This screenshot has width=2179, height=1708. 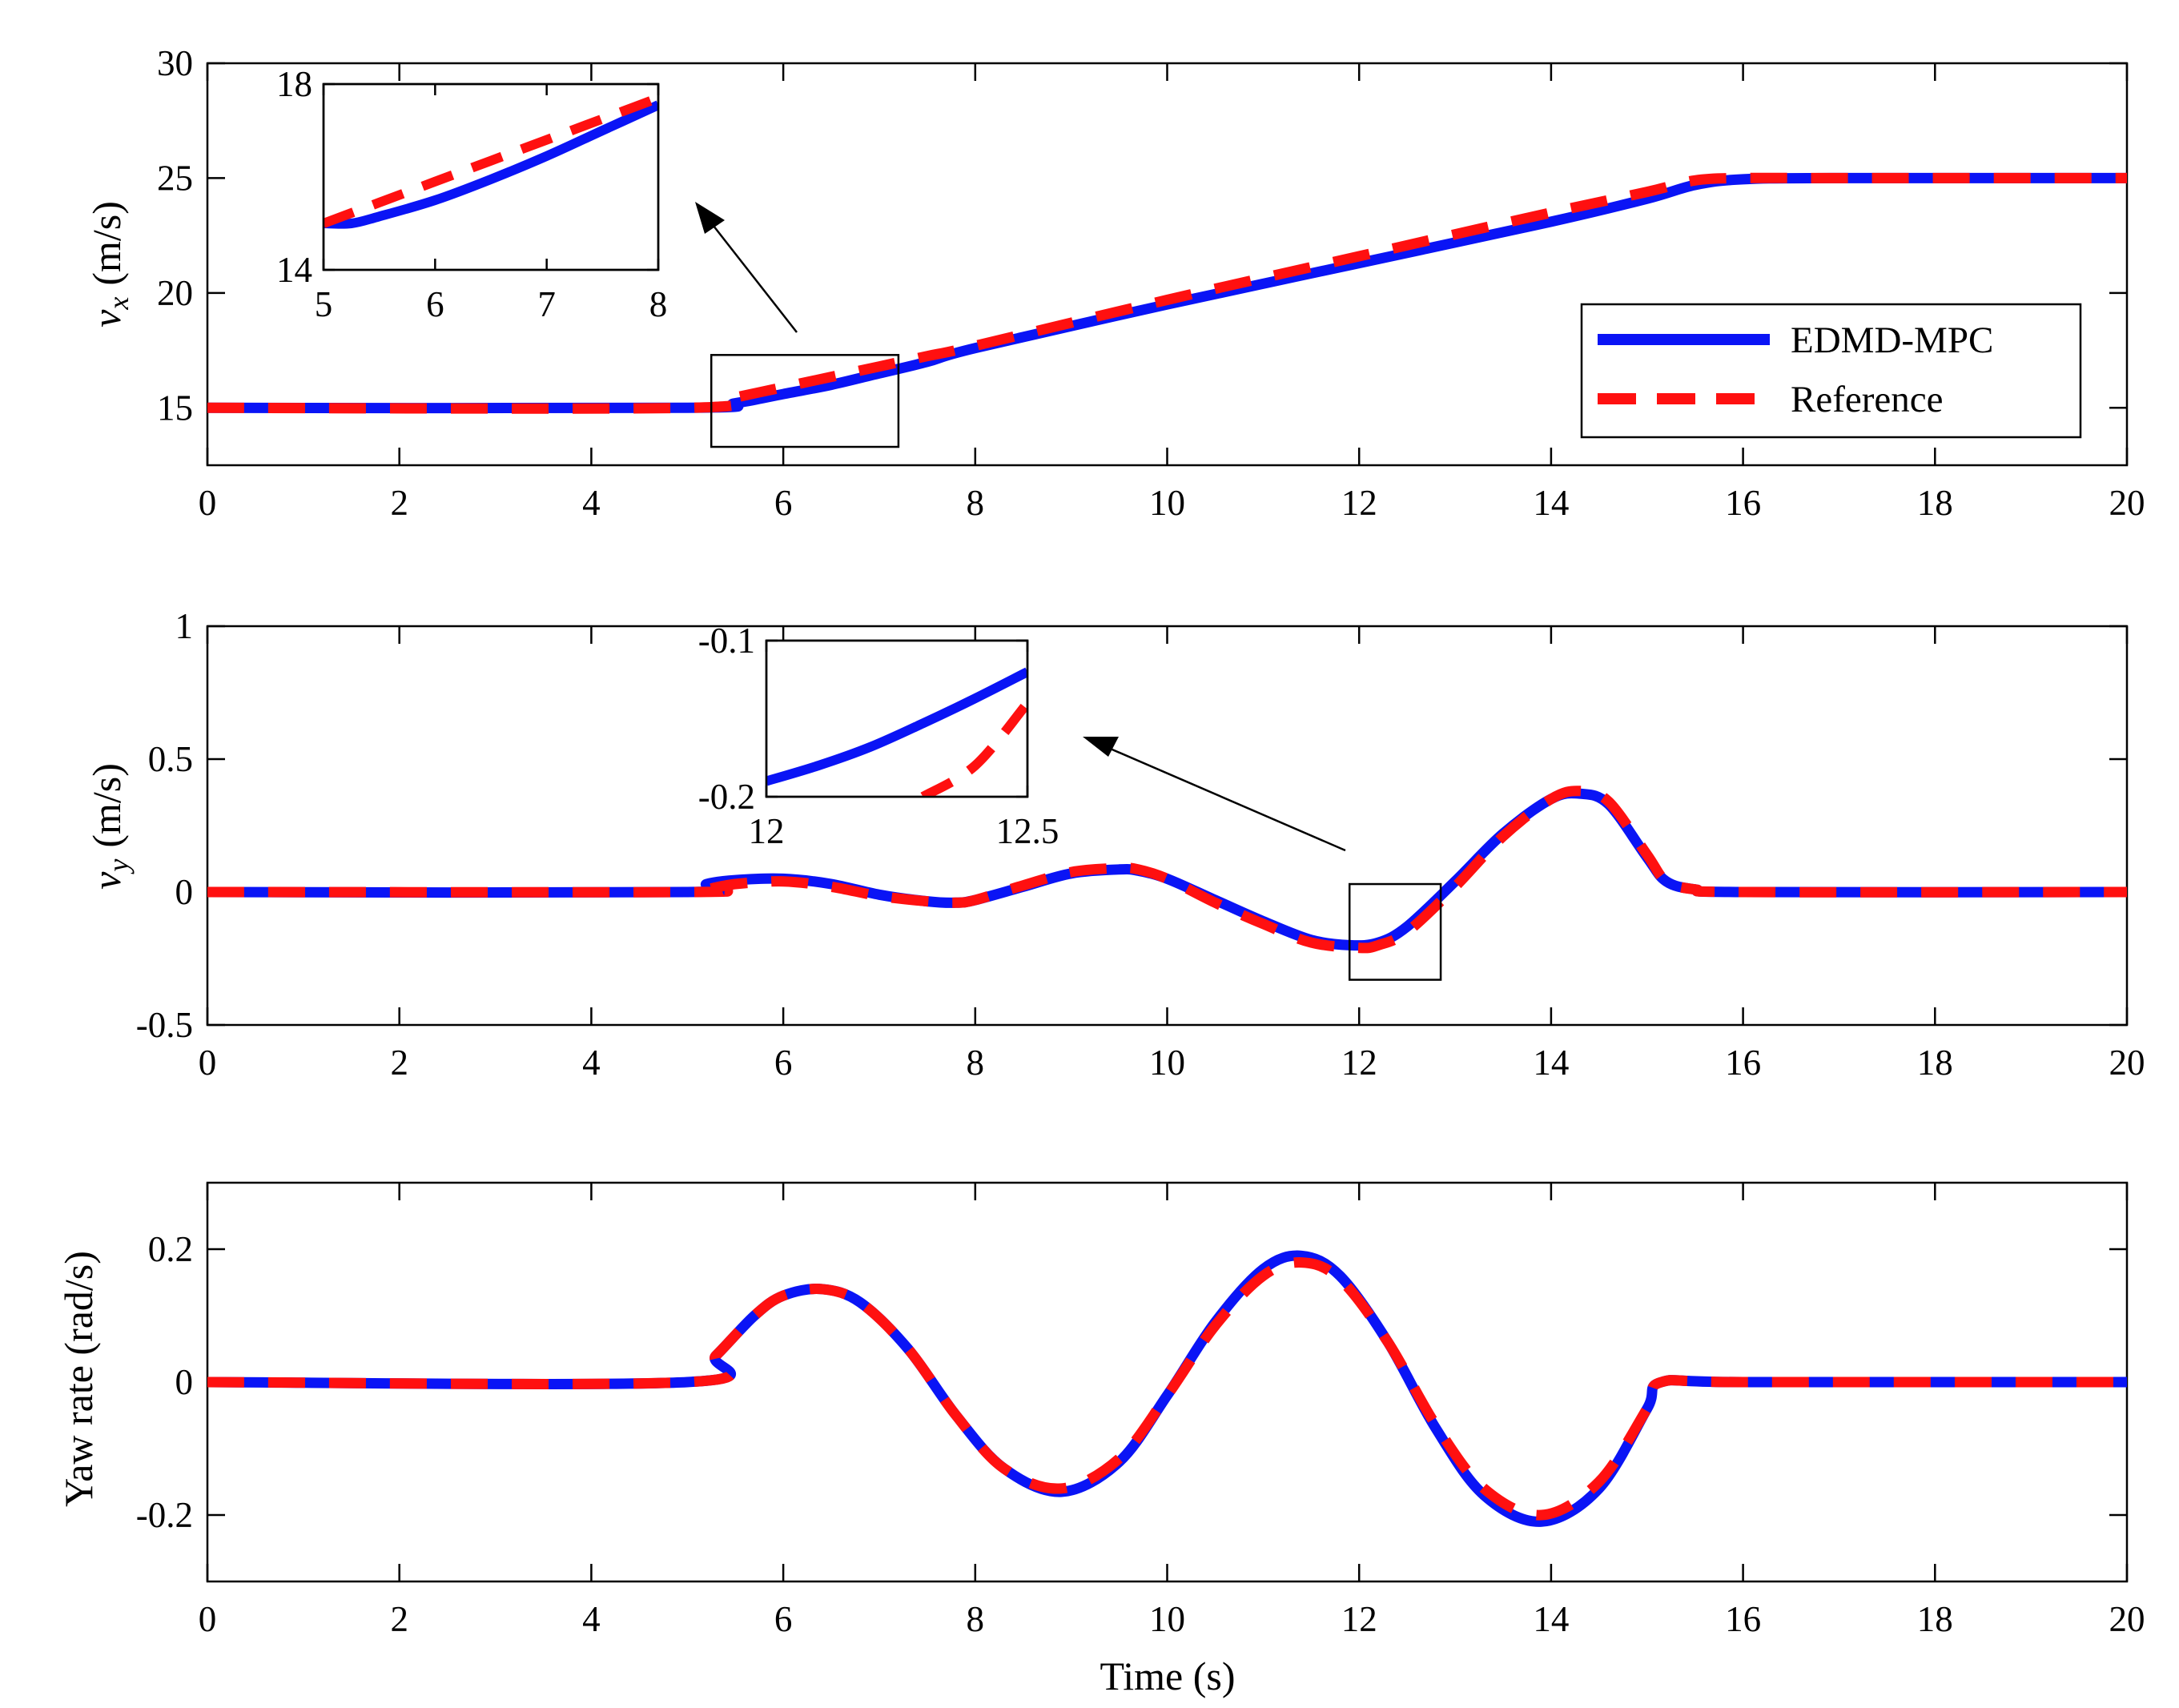 What do you see at coordinates (208, 1063) in the screenshot?
I see `vy-xtick-label: 0` at bounding box center [208, 1063].